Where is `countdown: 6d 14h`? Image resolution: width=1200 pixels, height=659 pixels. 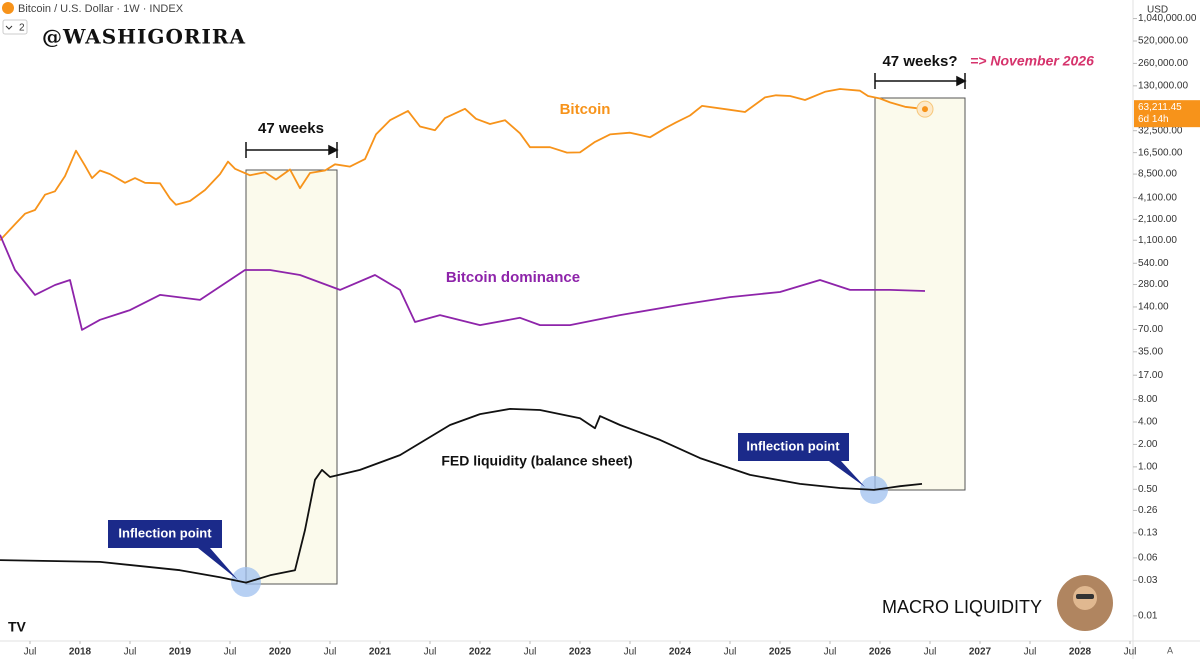 countdown: 6d 14h is located at coordinates (1153, 119).